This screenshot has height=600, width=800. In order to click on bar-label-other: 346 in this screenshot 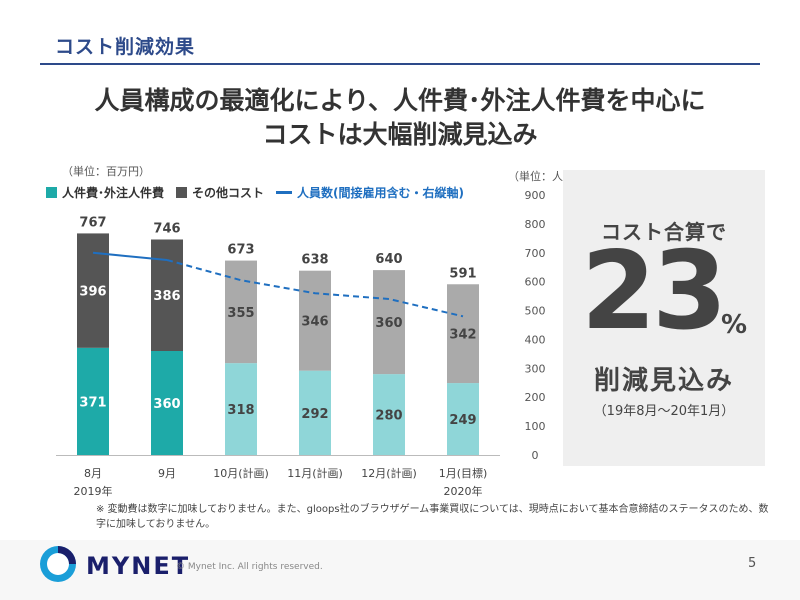, I will do `click(314, 322)`.